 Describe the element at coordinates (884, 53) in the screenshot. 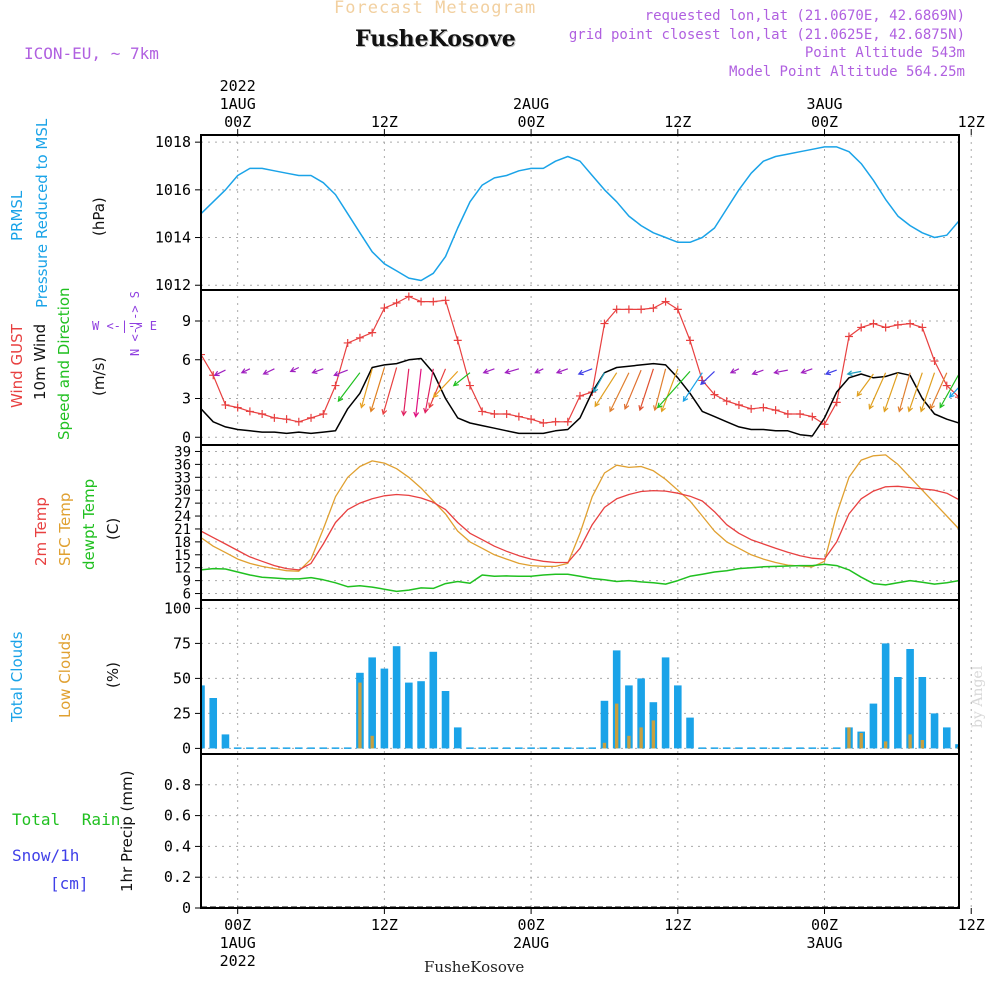

I see `point-altitude: Point Altitude 543m` at that location.